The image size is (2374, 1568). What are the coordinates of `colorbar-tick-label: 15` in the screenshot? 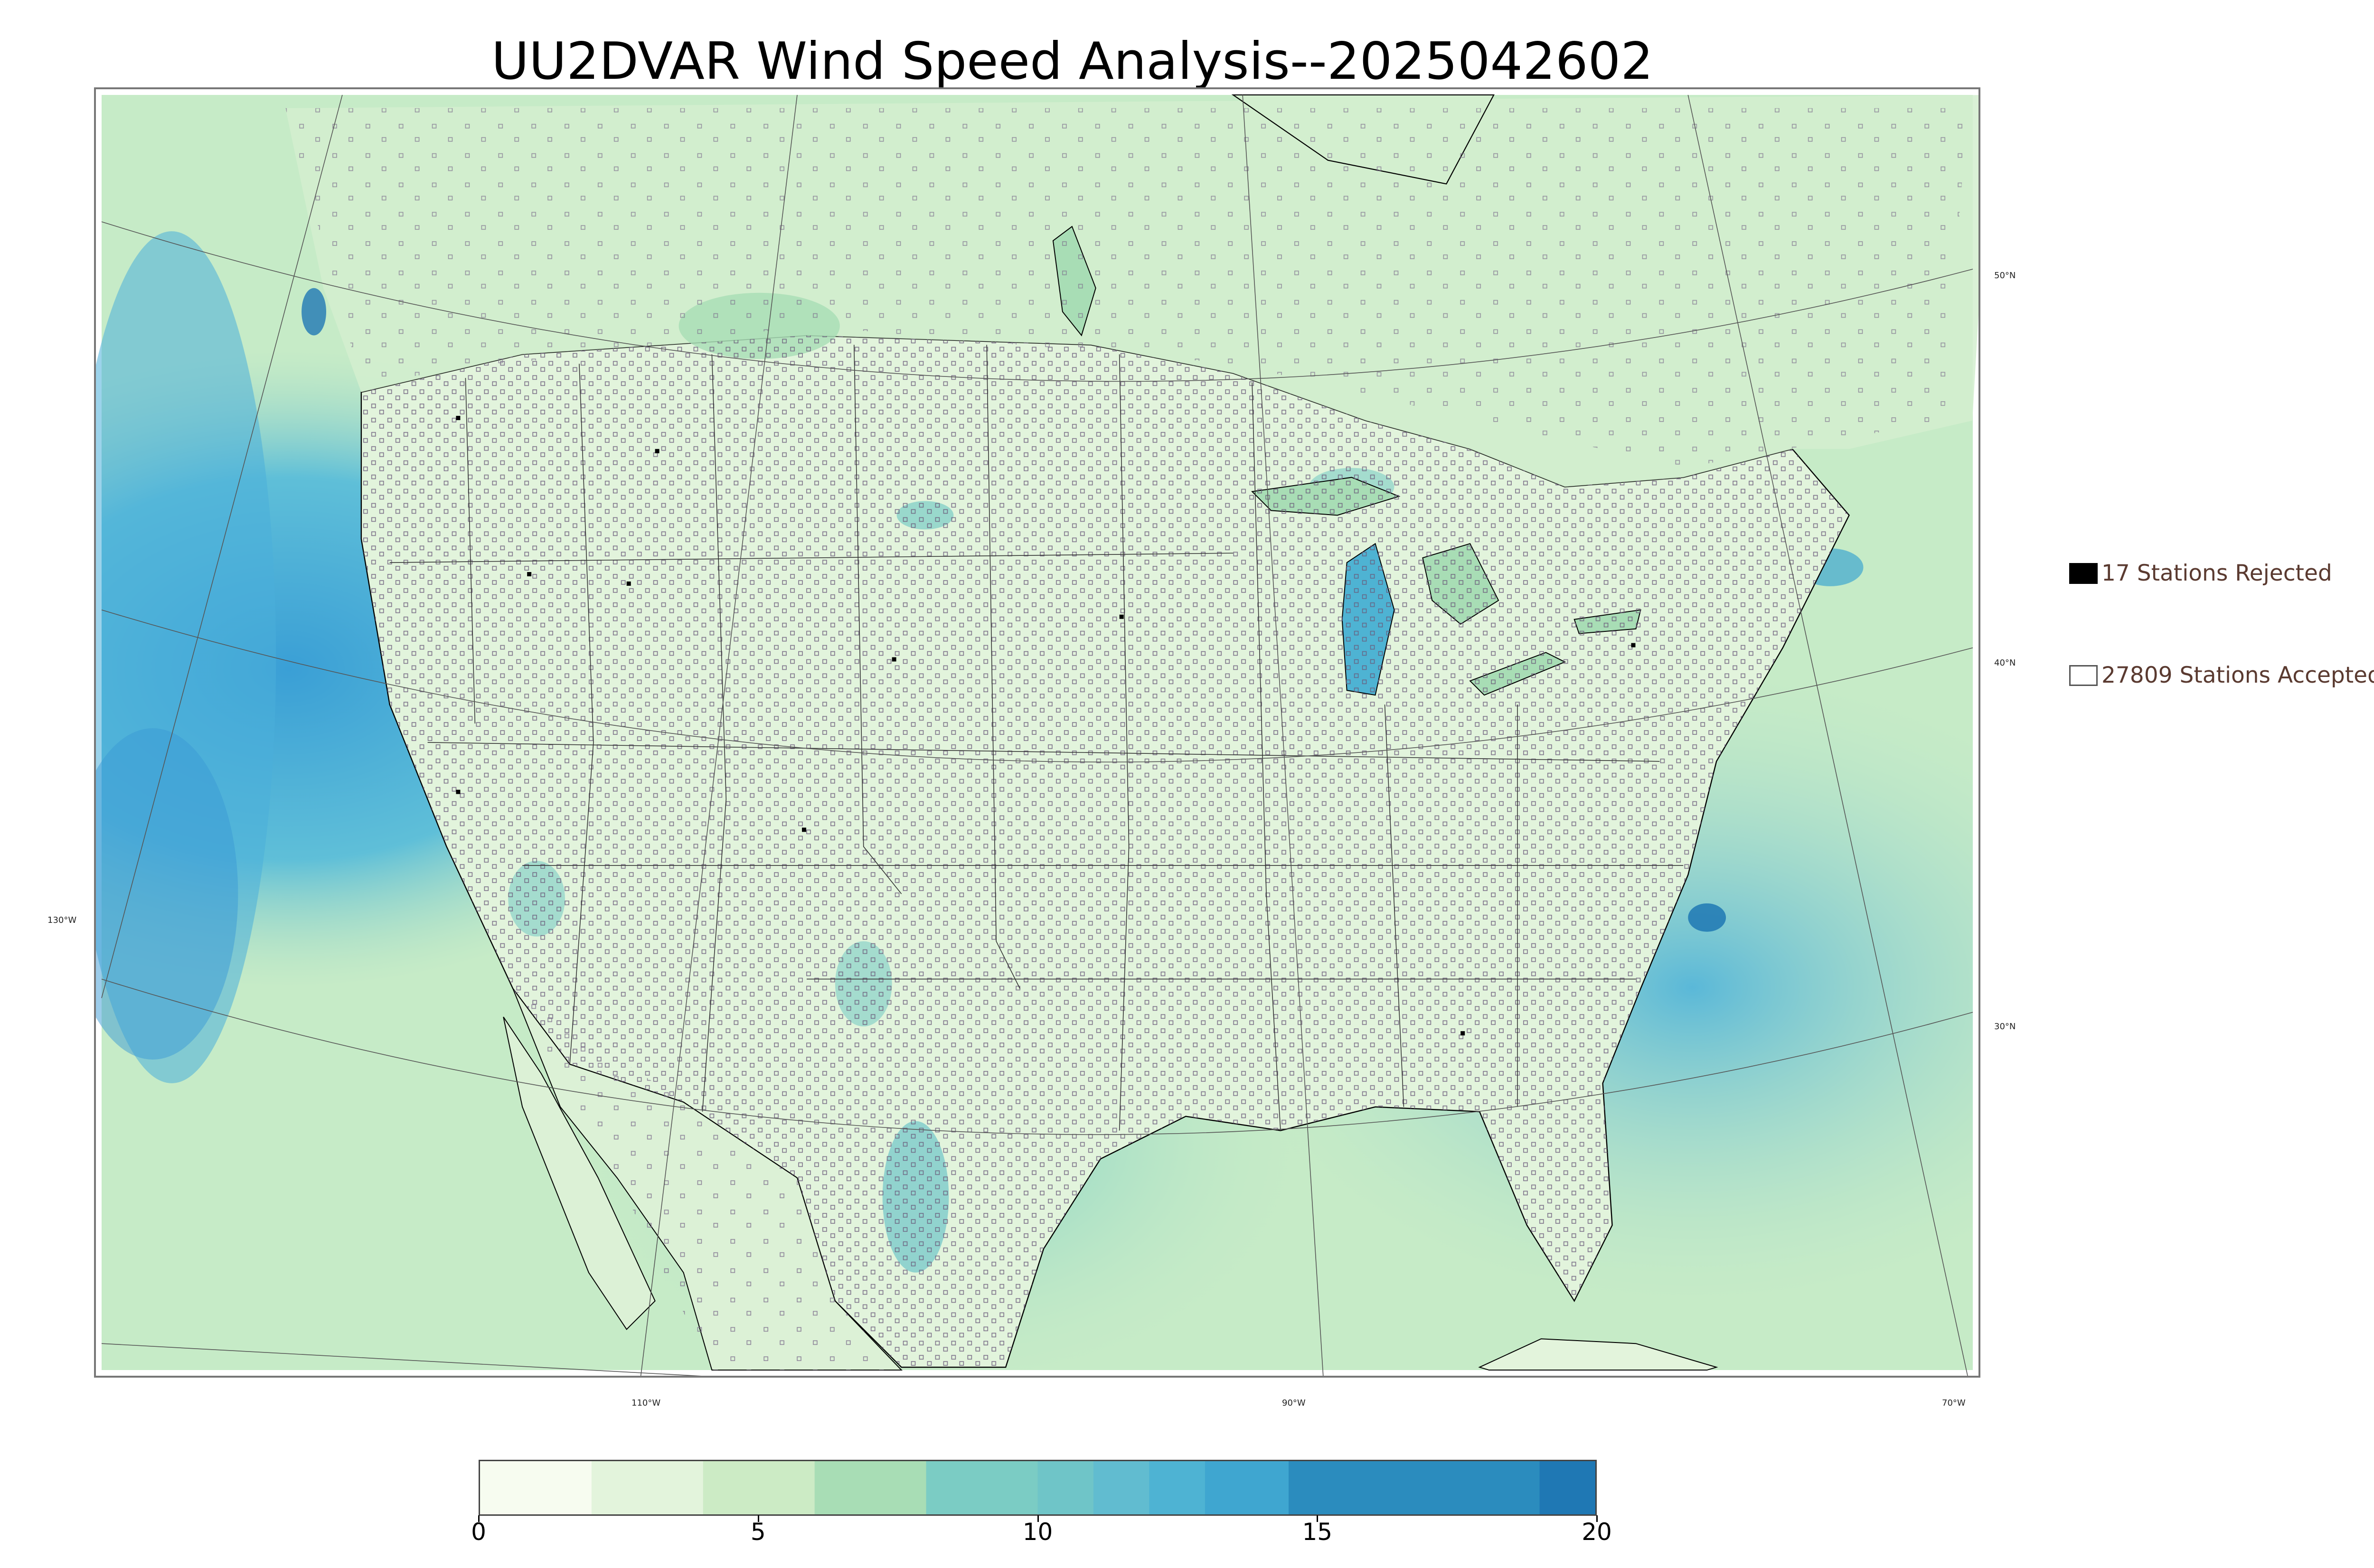 It's located at (1317, 1532).